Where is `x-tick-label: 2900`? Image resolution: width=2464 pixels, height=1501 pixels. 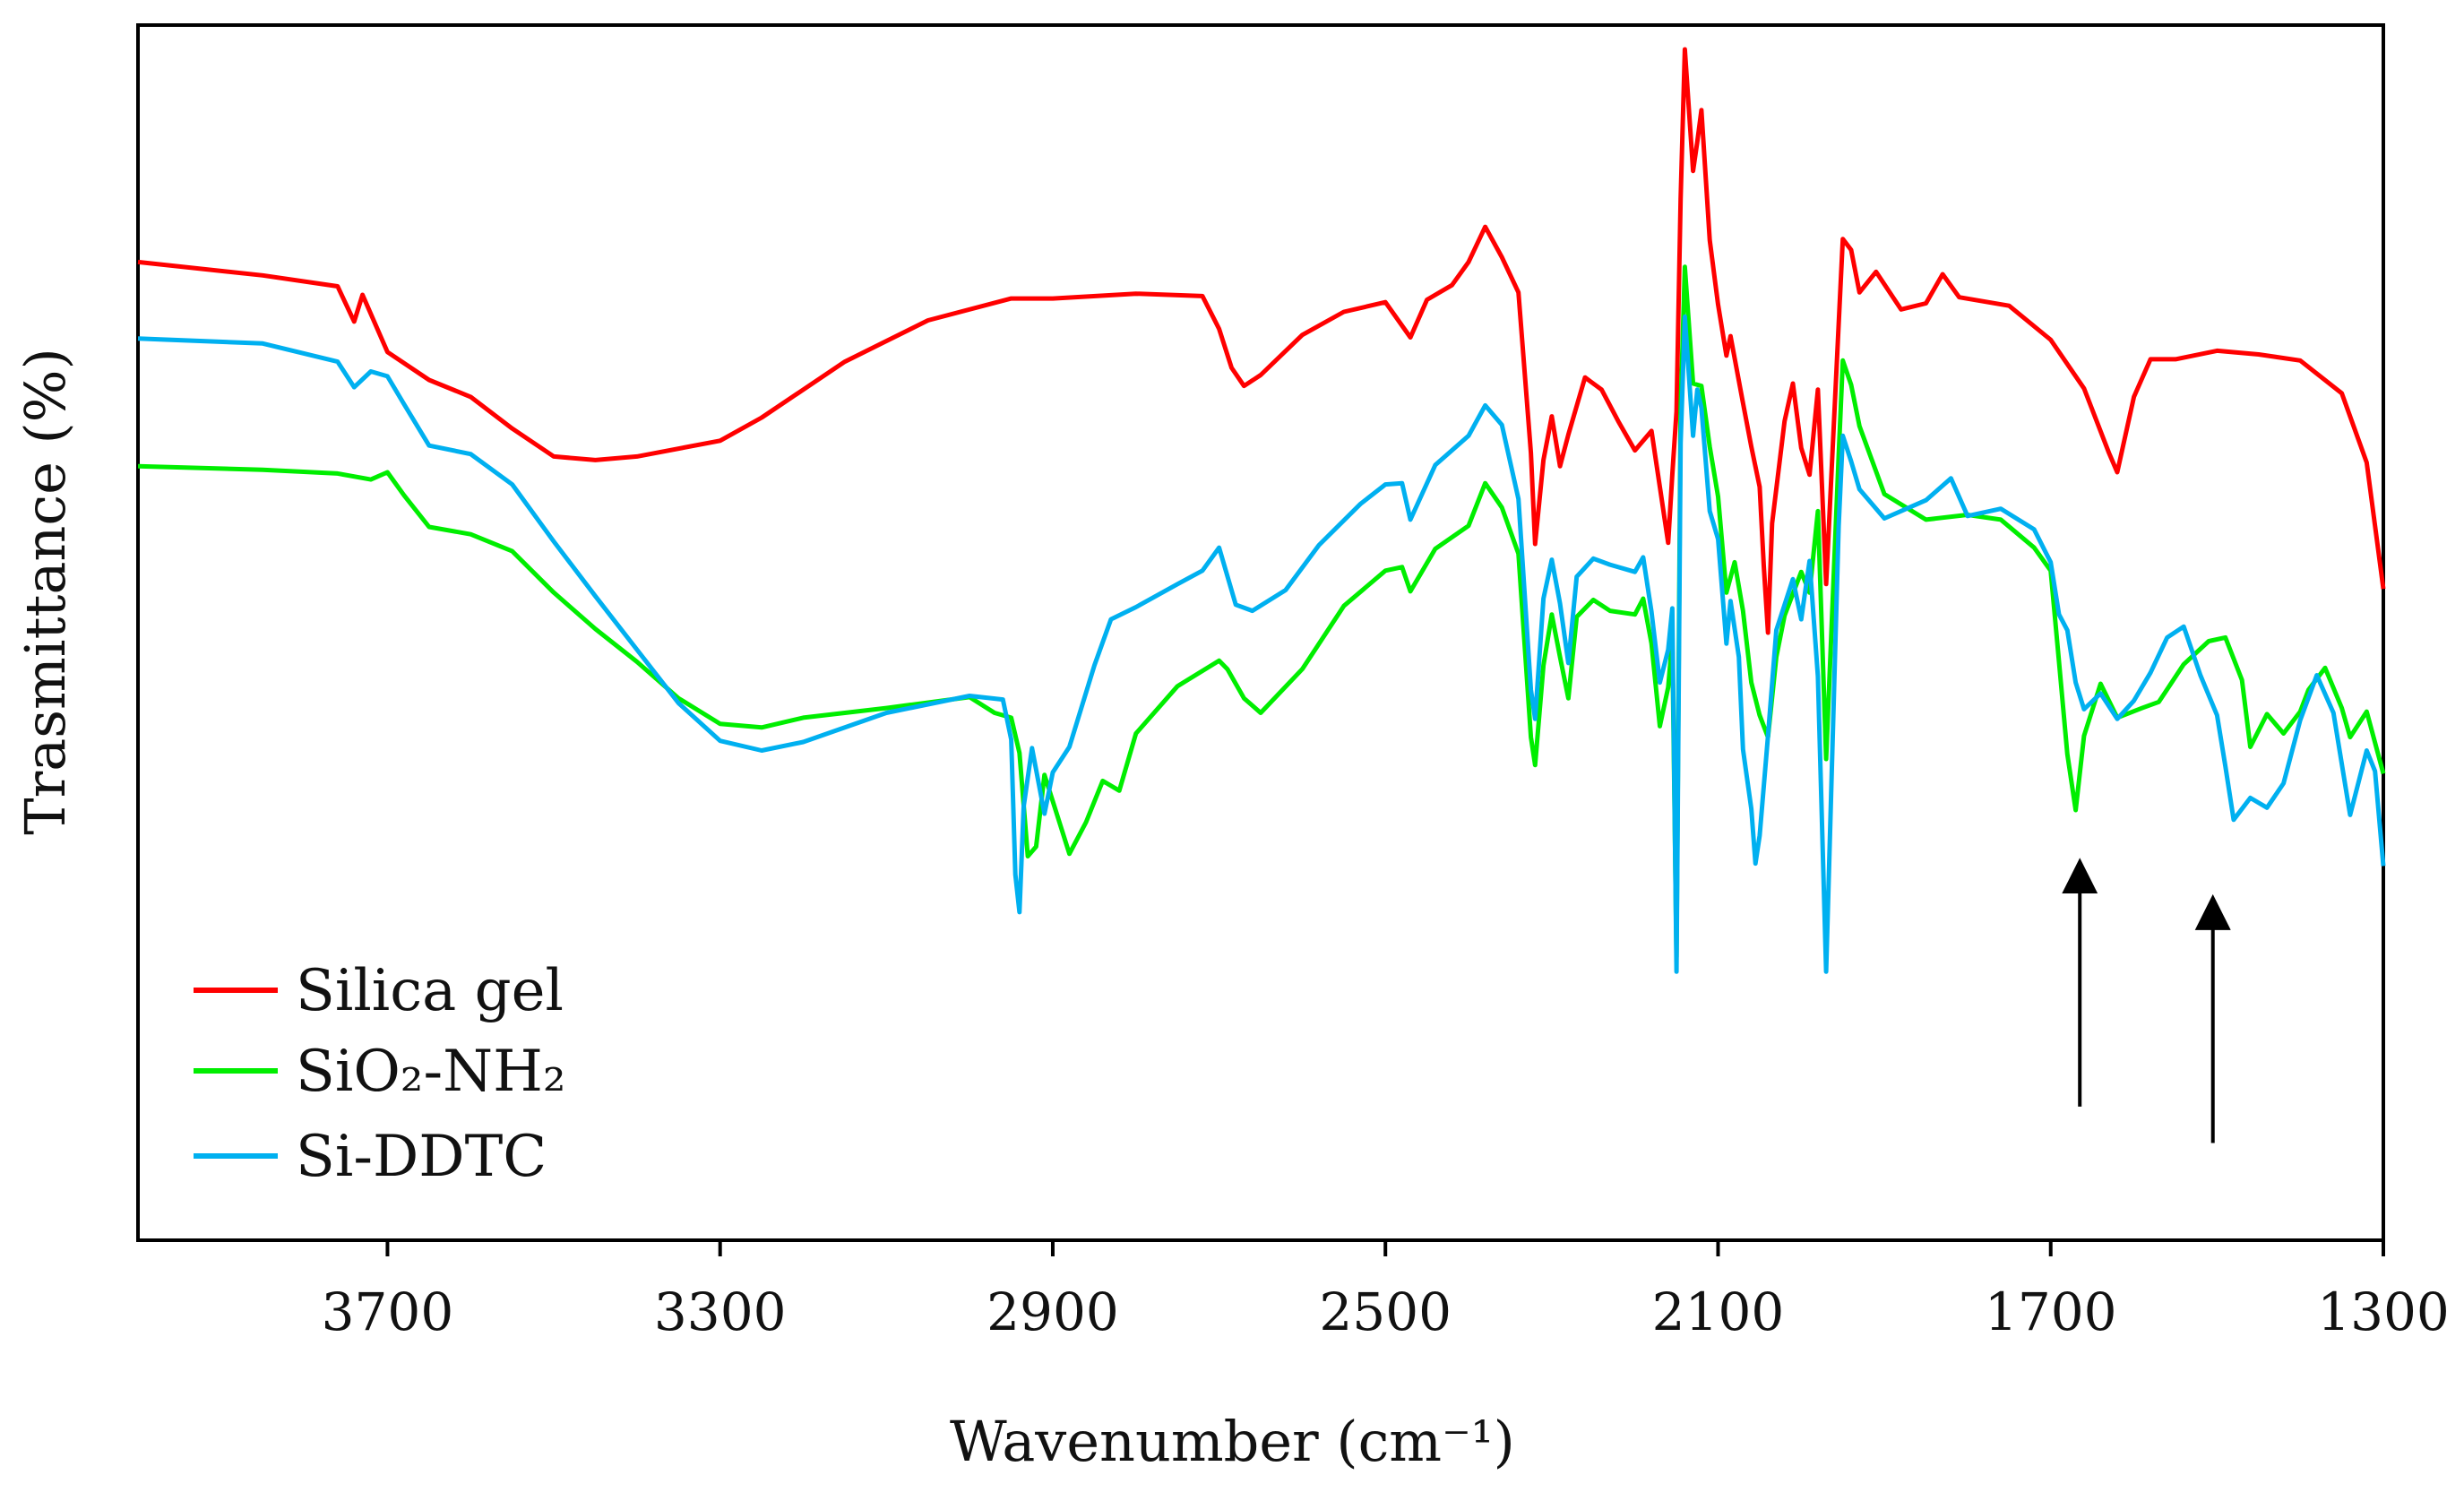
x-tick-label: 2900 is located at coordinates (1052, 1311).